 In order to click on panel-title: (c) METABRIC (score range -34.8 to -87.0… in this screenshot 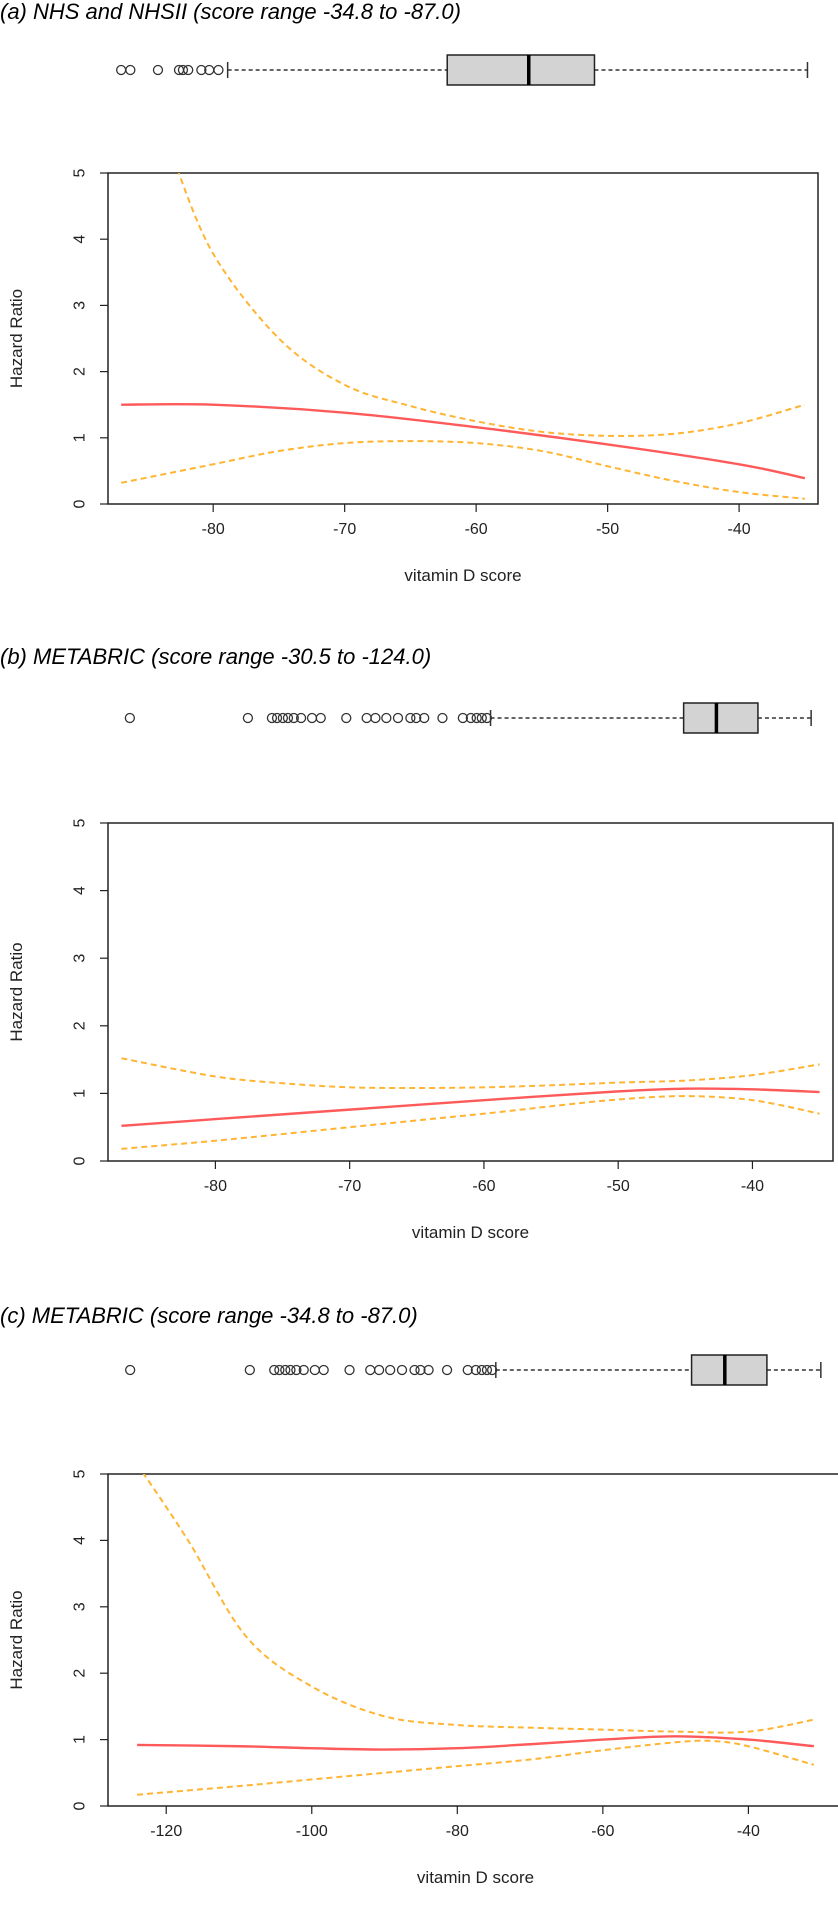, I will do `click(209, 1315)`.